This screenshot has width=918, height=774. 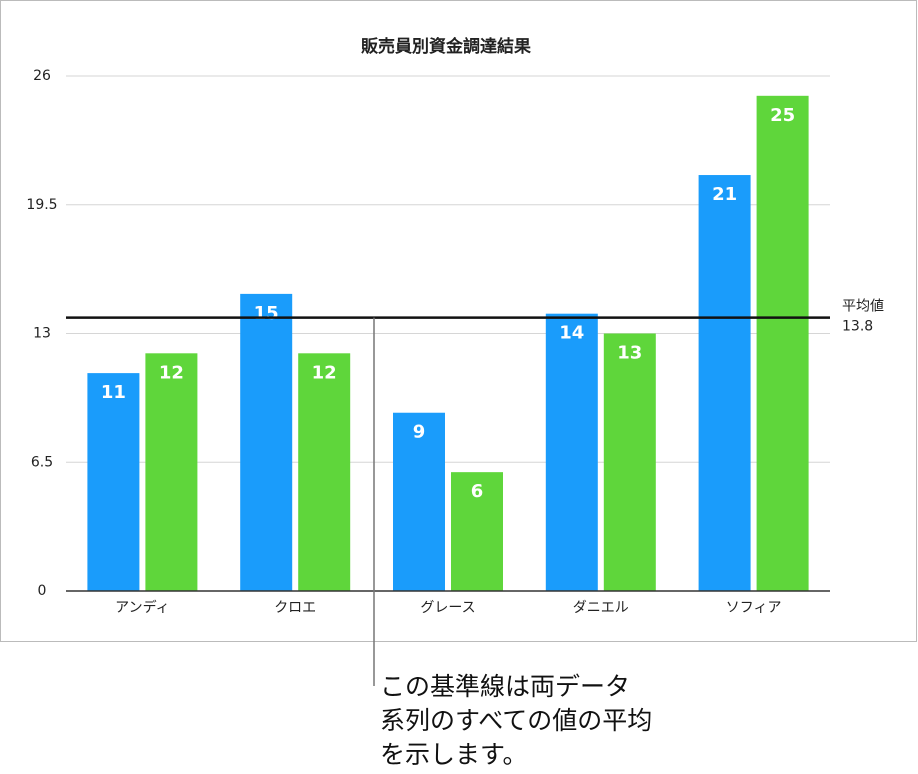 What do you see at coordinates (782, 115) in the screenshot?
I see `value-label: 25` at bounding box center [782, 115].